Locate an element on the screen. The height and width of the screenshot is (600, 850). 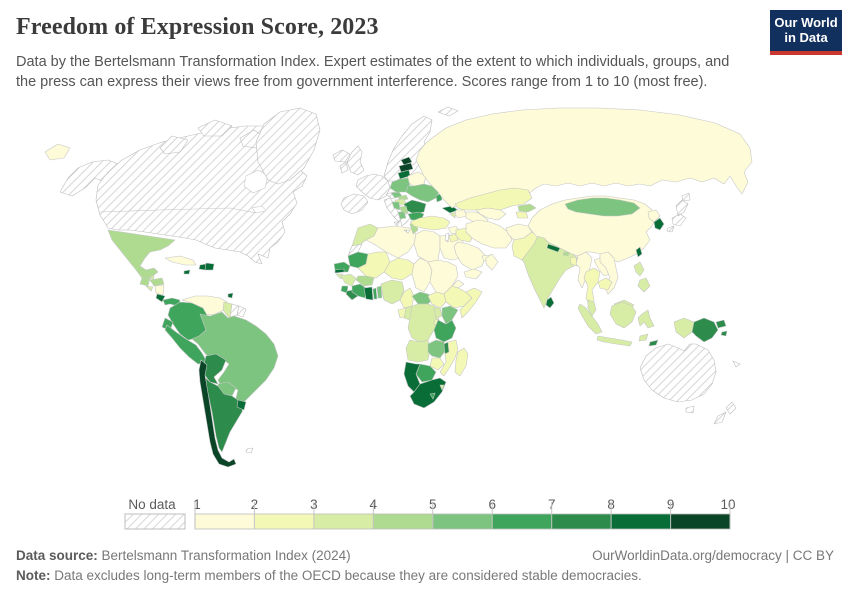
country-nepal is located at coordinates (553, 248).